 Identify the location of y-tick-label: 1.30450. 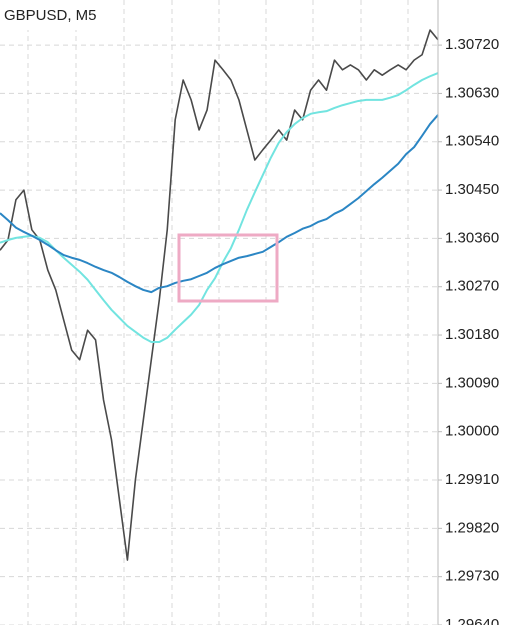
(472, 189).